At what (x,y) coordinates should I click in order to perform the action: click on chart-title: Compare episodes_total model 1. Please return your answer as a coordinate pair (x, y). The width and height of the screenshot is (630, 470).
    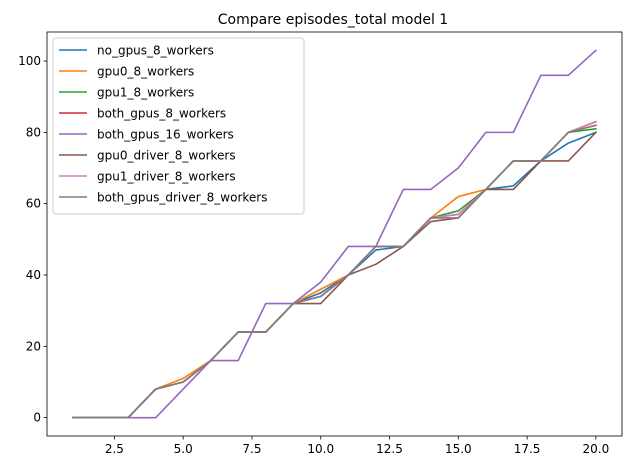
    Looking at the image, I should click on (333, 20).